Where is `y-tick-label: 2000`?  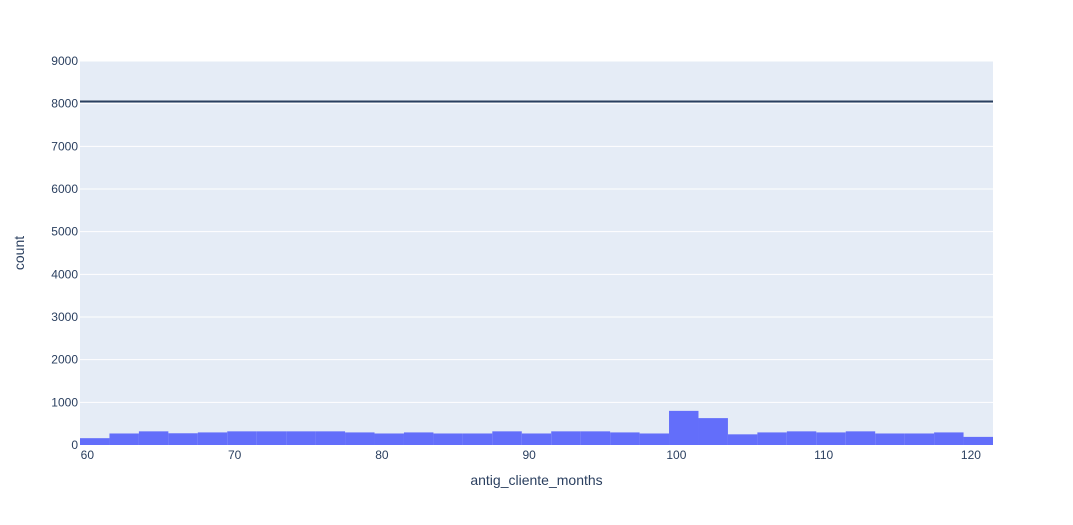 y-tick-label: 2000 is located at coordinates (64, 360).